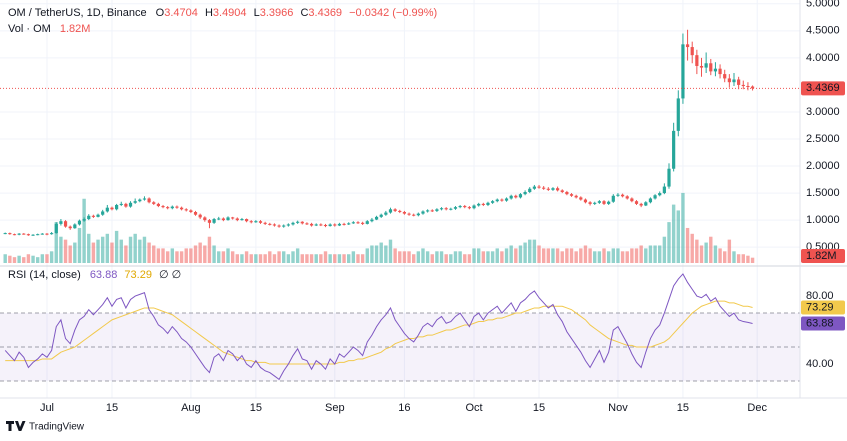 Image resolution: width=847 pixels, height=441 pixels. Describe the element at coordinates (160, 13) in the screenshot. I see `ohlc-key: O` at that location.